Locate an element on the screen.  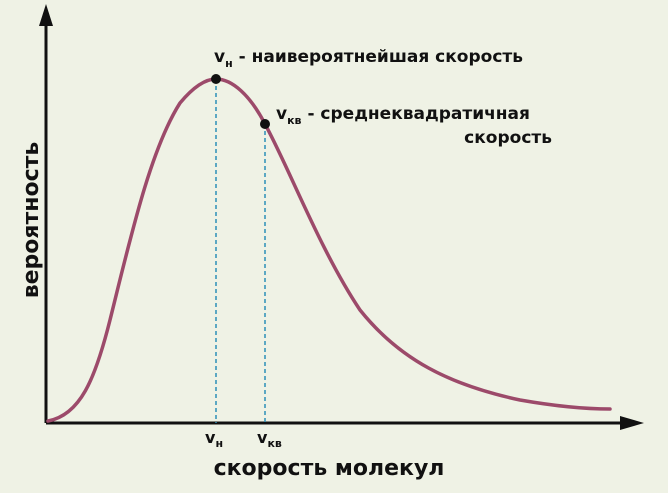
x-axis-title: скорость молекул is located at coordinates (329, 468).